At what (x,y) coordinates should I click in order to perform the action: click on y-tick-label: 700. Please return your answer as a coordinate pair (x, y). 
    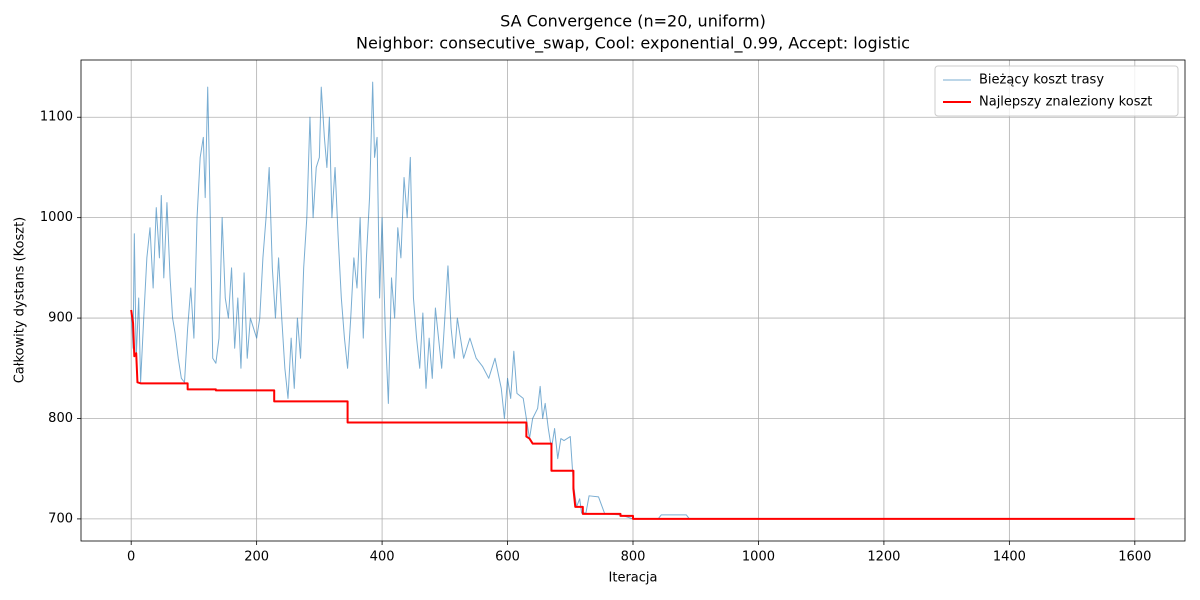
    Looking at the image, I should click on (60, 518).